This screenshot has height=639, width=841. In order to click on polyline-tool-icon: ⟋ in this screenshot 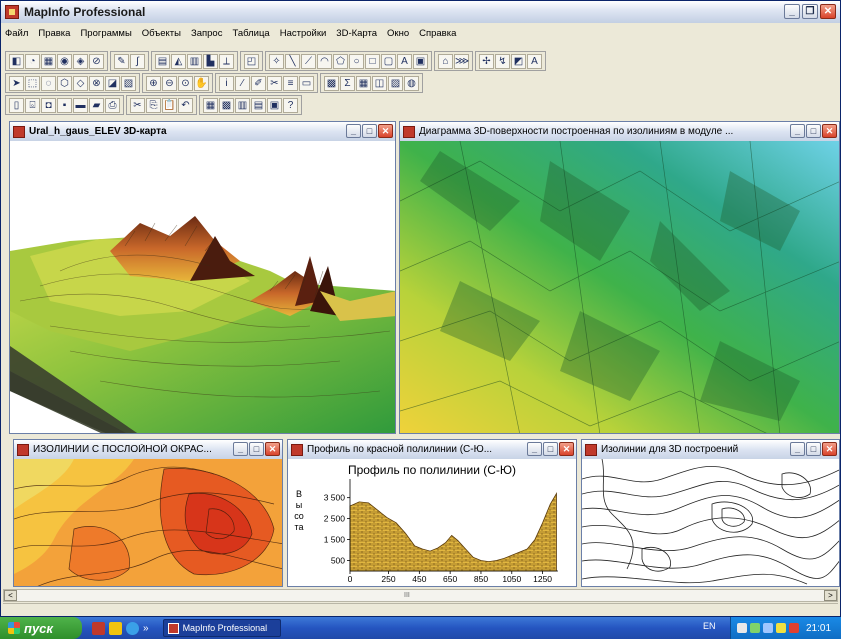, I will do `click(308, 61)`.